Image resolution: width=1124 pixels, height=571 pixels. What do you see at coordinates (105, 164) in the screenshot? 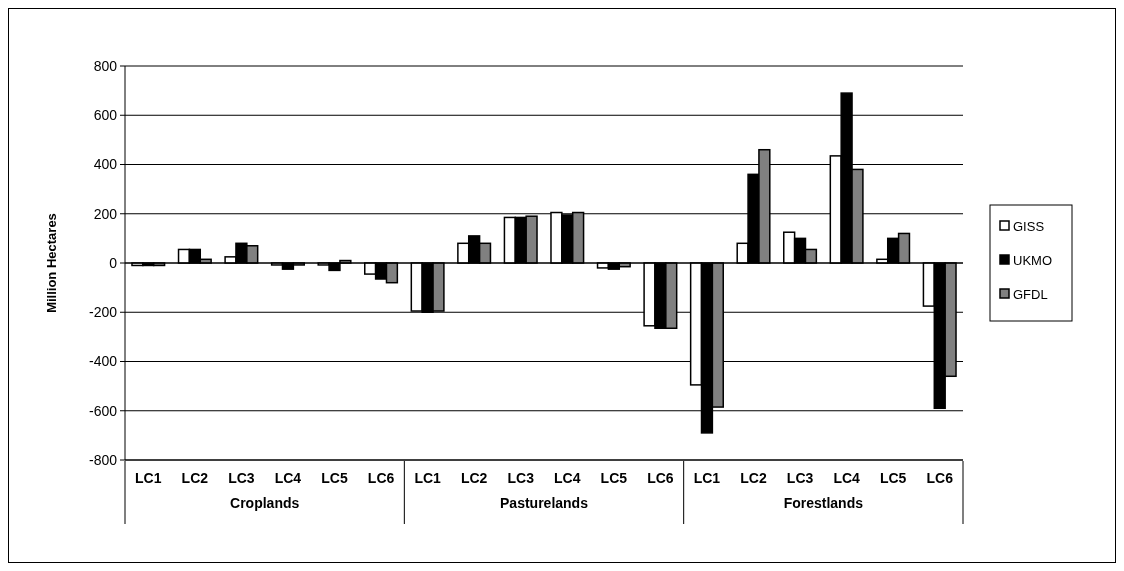
I see `y-tick-label: 400` at bounding box center [105, 164].